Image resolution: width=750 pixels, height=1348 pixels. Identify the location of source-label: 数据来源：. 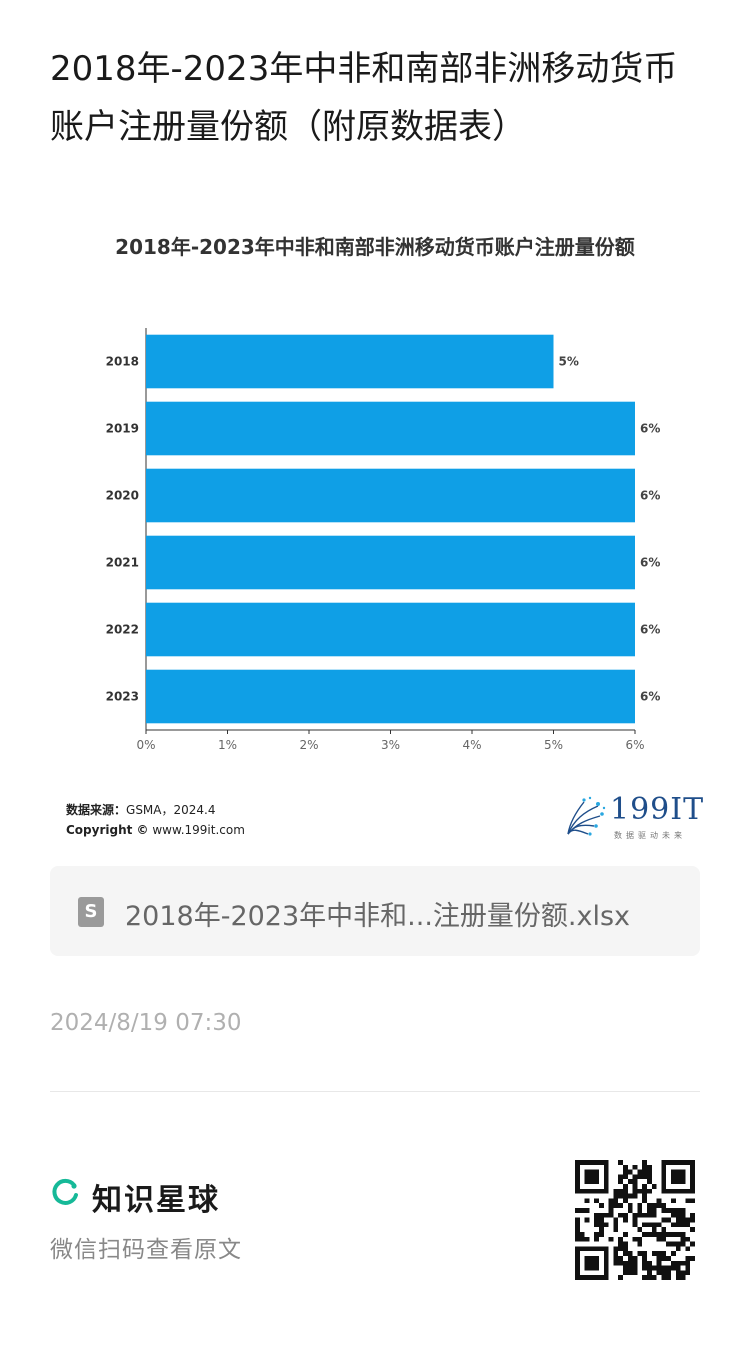
(96, 810).